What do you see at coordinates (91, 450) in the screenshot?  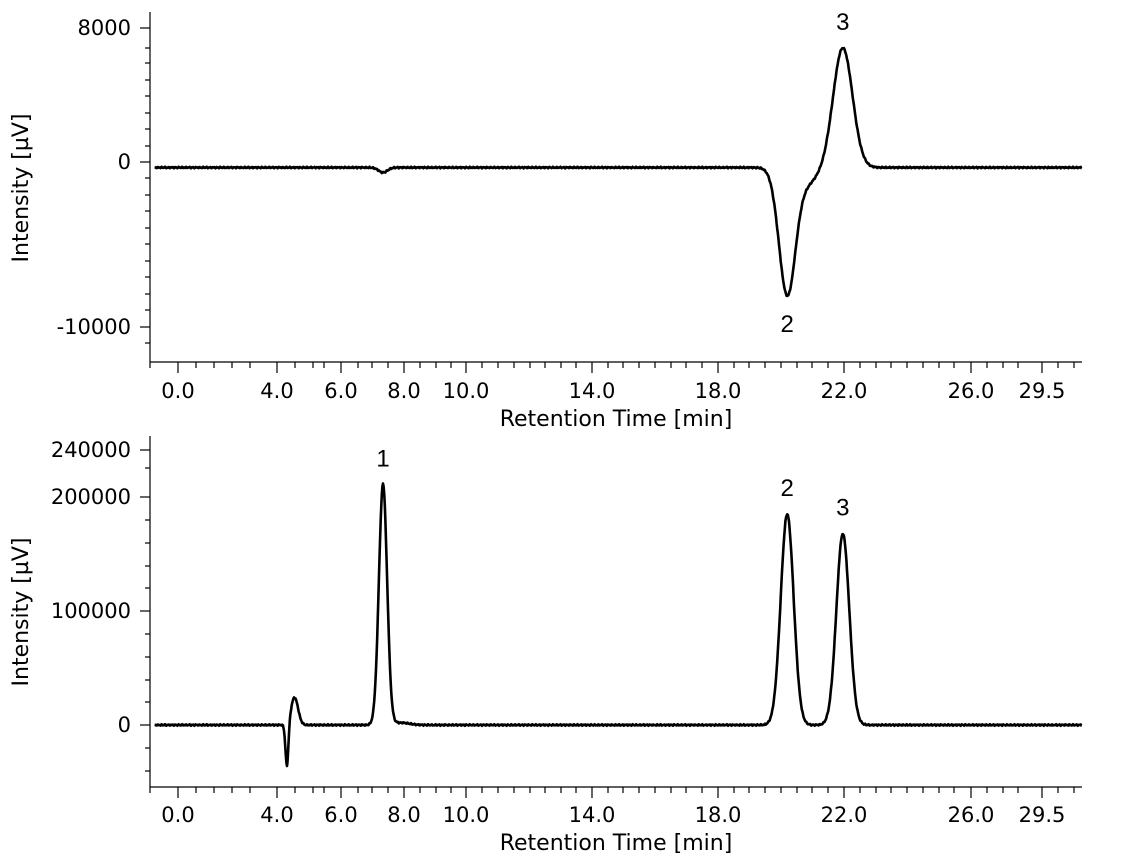 I see `y-tick-label: 240000` at bounding box center [91, 450].